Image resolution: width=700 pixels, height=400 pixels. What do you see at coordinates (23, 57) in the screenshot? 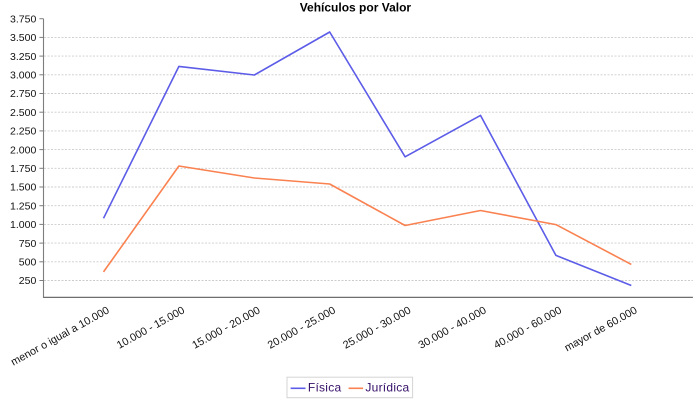
I see `svg-text: 3.250` at bounding box center [23, 57].